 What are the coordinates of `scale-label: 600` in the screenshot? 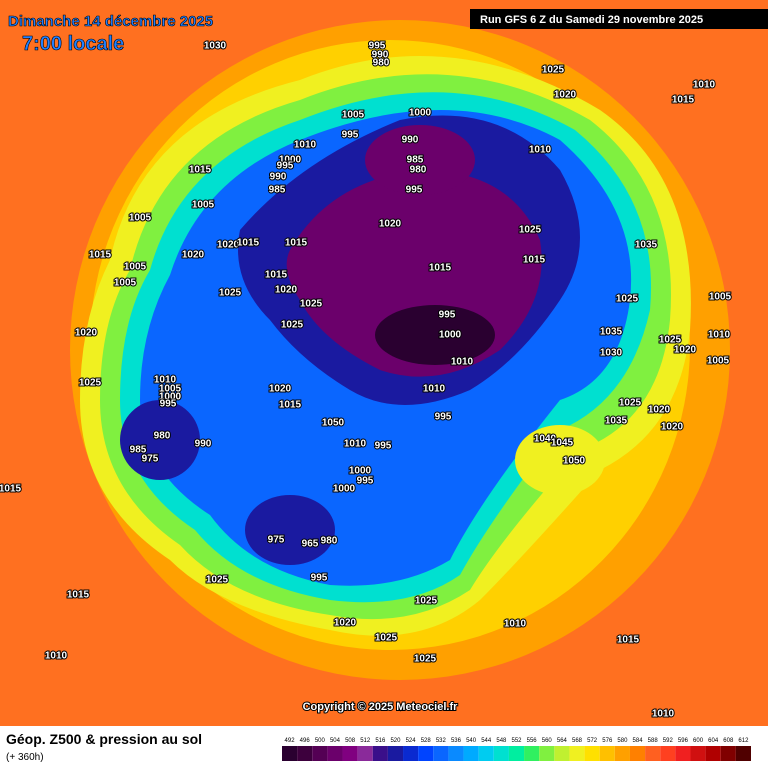 It's located at (698, 741).